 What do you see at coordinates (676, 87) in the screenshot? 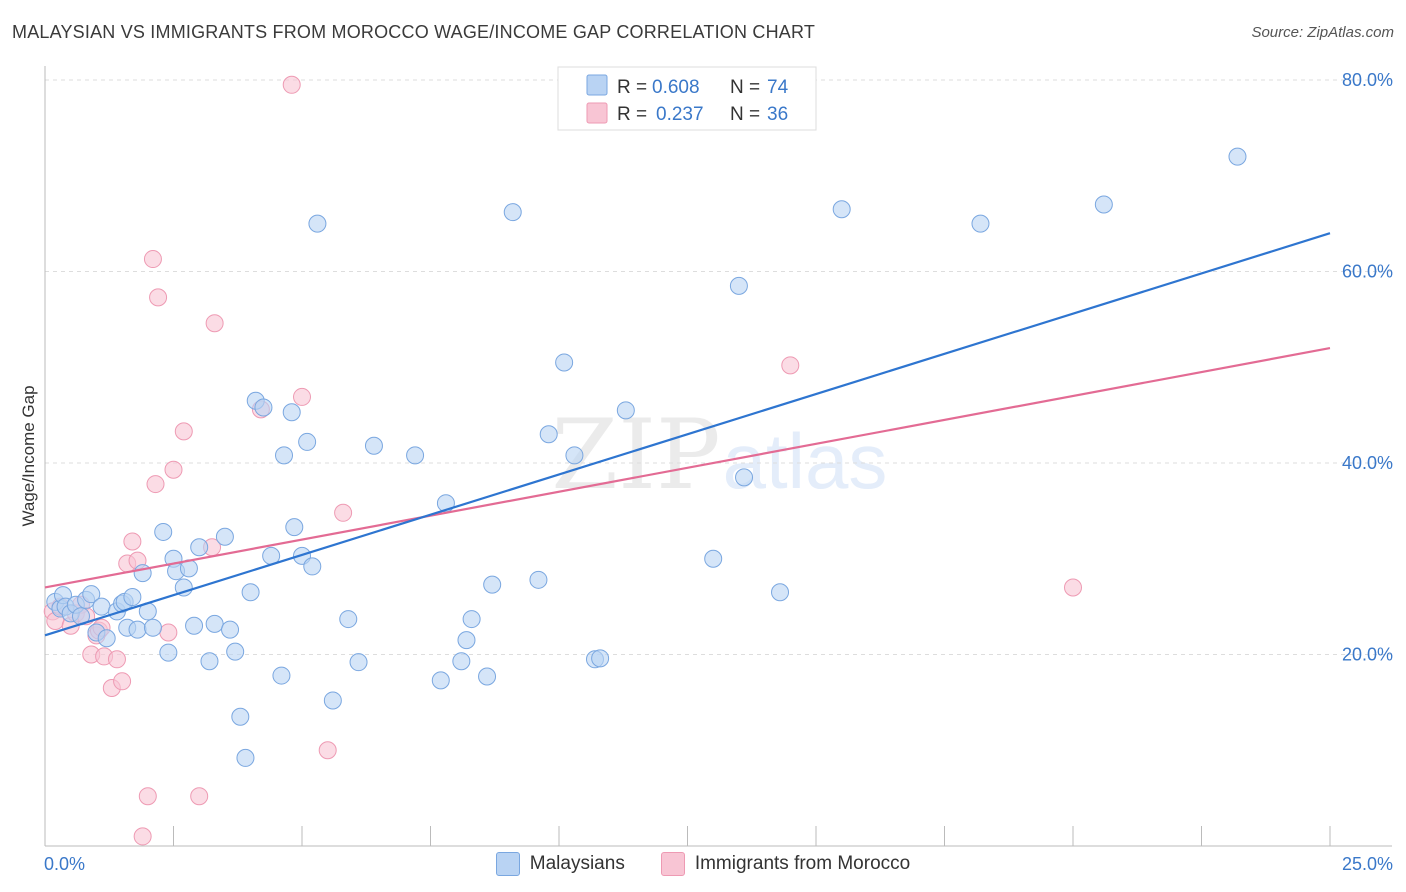
I see `legend-r-value: 0.608` at bounding box center [676, 87].